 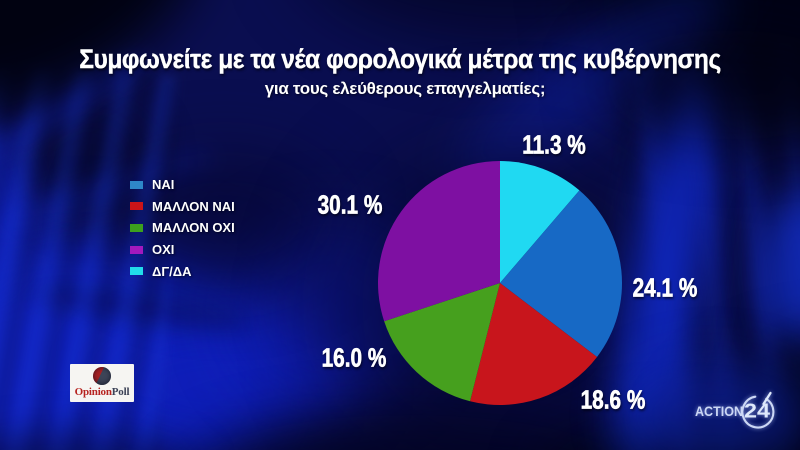 I want to click on svg-text: ACTION, so click(x=719, y=411).